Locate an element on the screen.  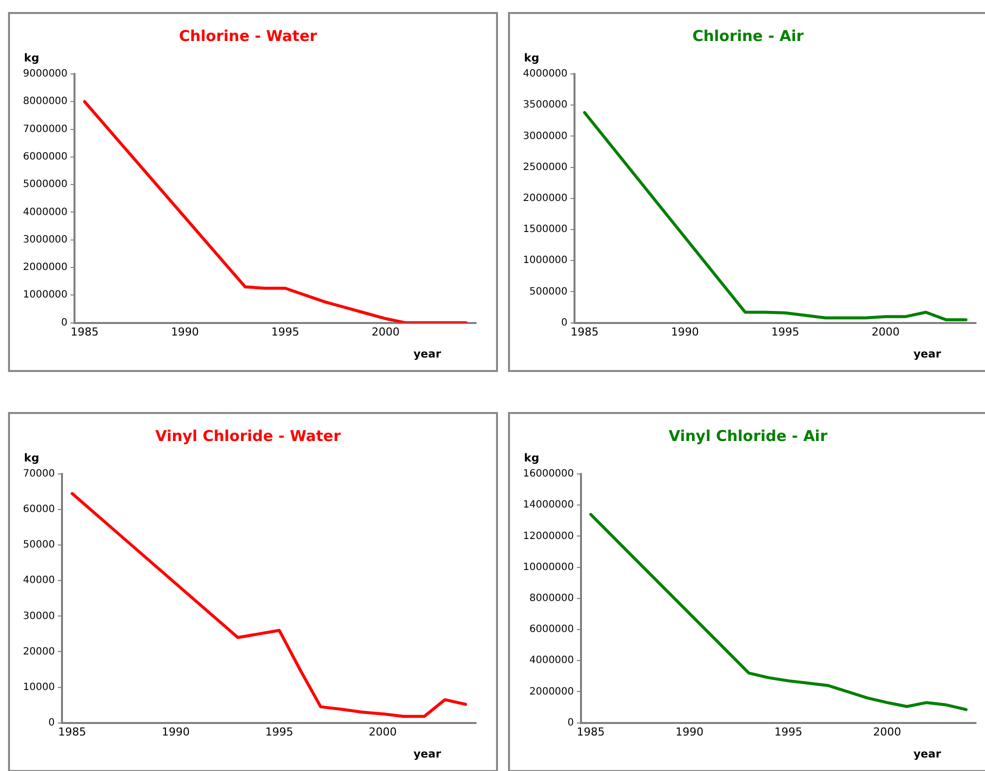
chart-title: Vinyl Chloride - Air is located at coordinates (748, 435).